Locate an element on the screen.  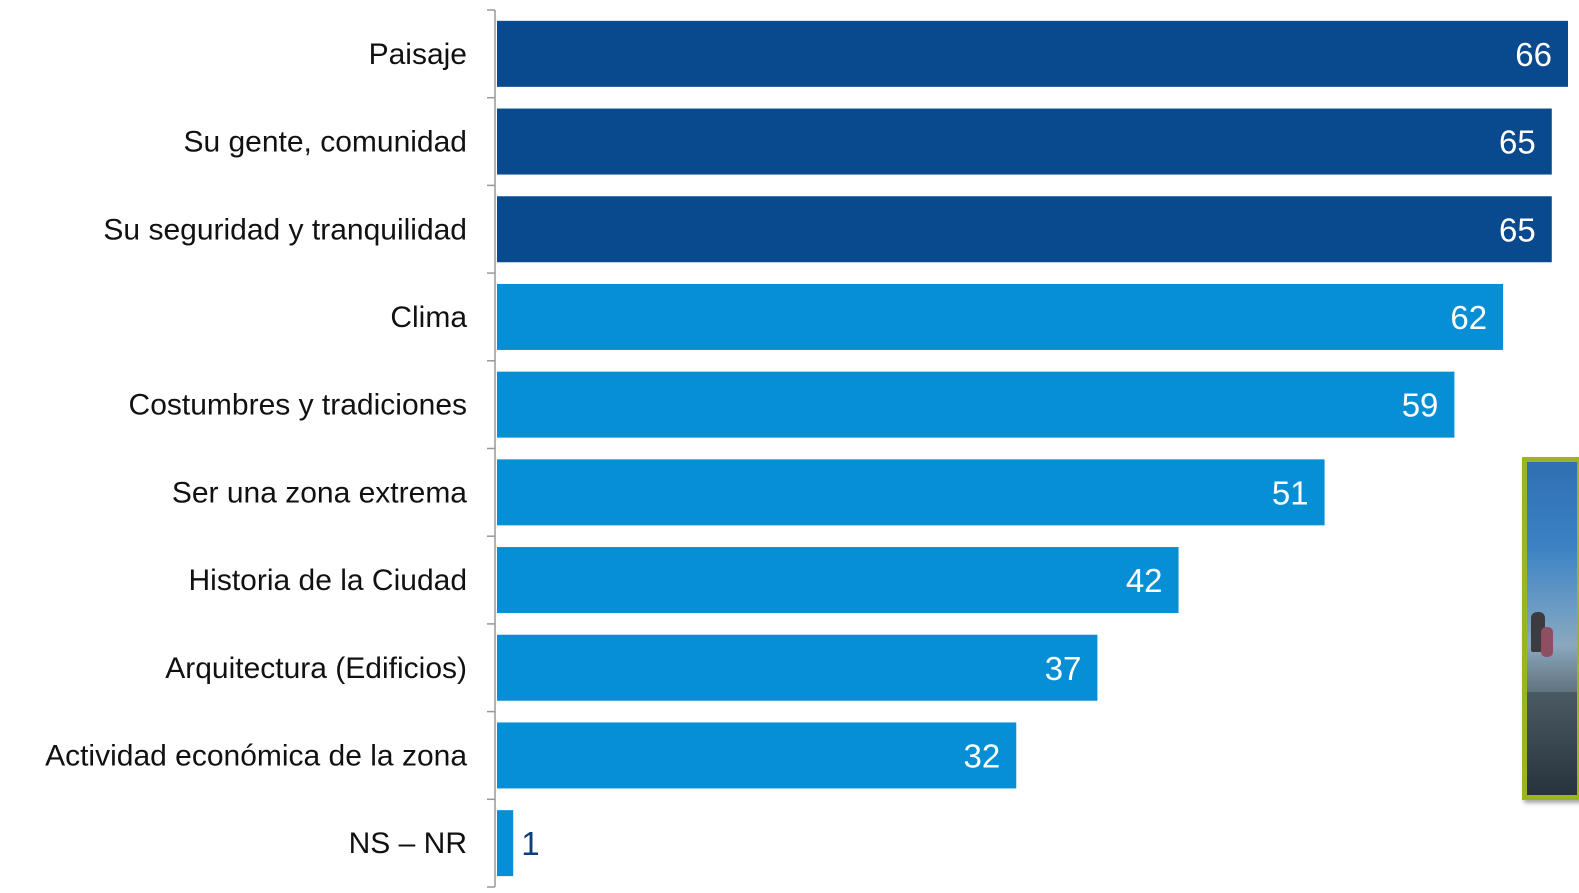
category-label: Paisaje is located at coordinates (418, 54).